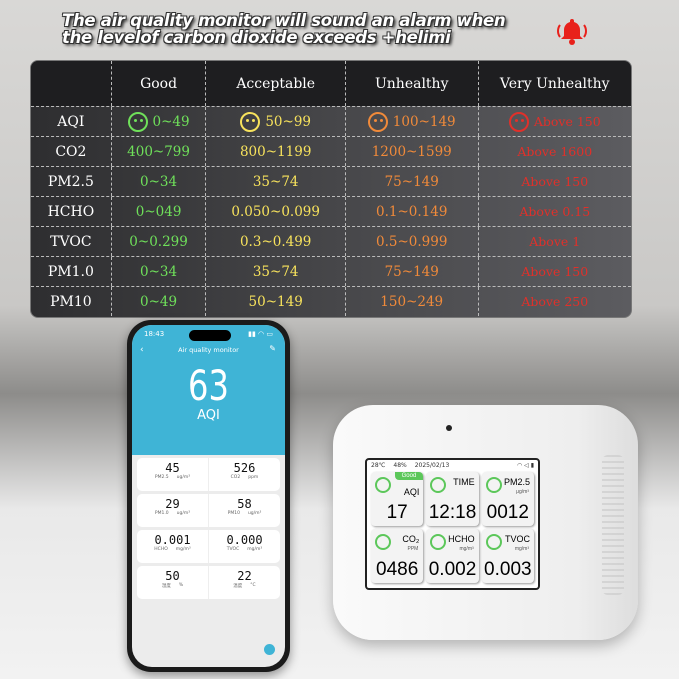 The width and height of the screenshot is (679, 679). I want to click on cell-unhealthy: 150~249, so click(411, 301).